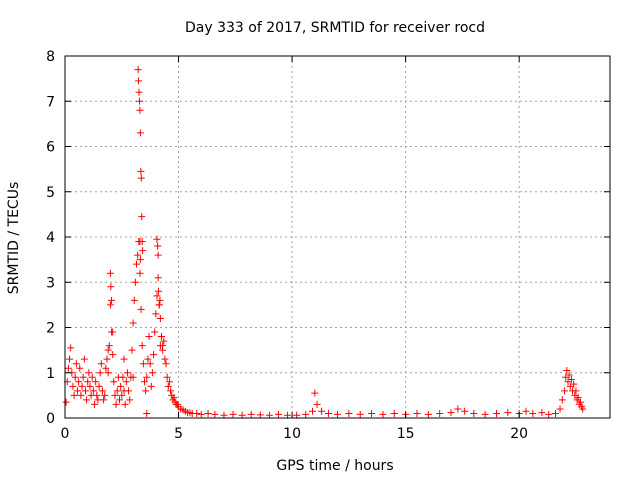 The image size is (640, 484). Describe the element at coordinates (50, 283) in the screenshot. I see `y-tick-label: 3` at that location.